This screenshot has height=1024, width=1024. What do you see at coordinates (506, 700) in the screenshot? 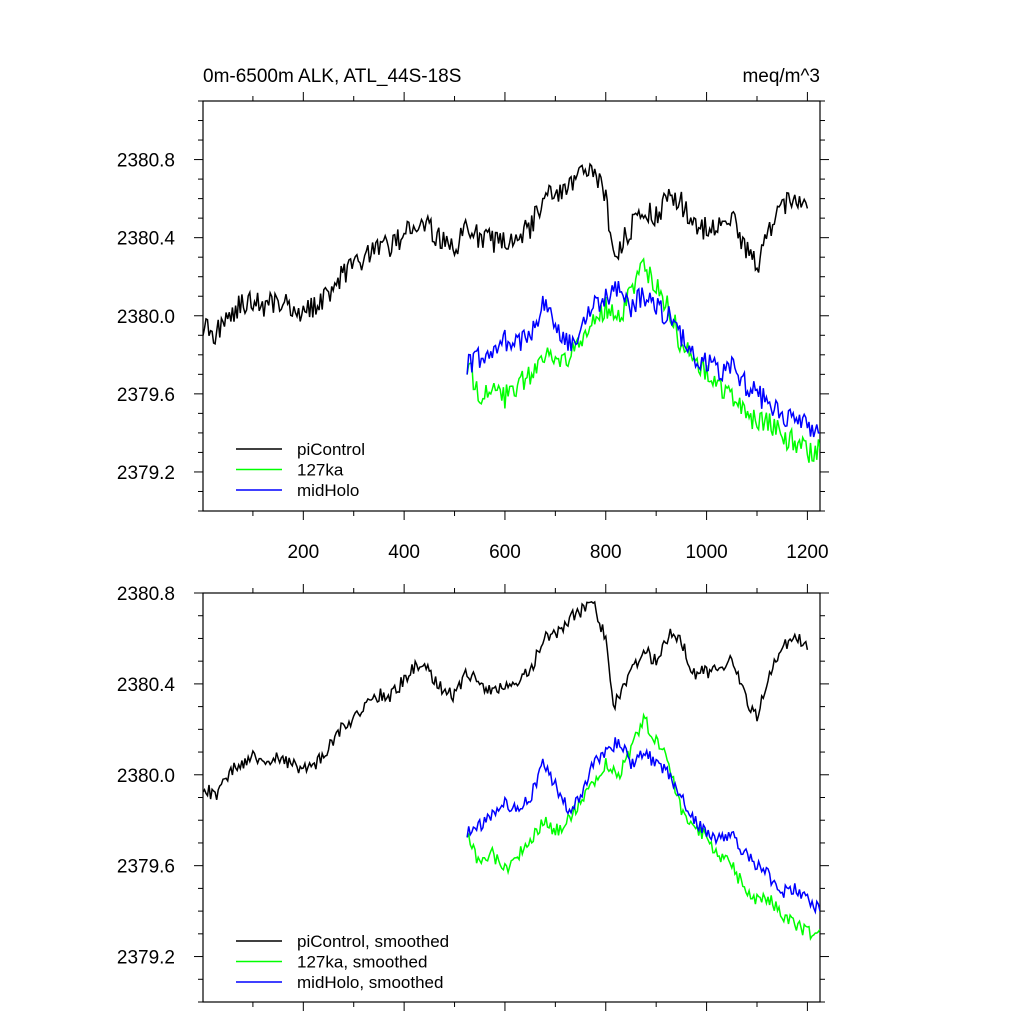
I see `series-line-picontrol-smoothed` at bounding box center [506, 700].